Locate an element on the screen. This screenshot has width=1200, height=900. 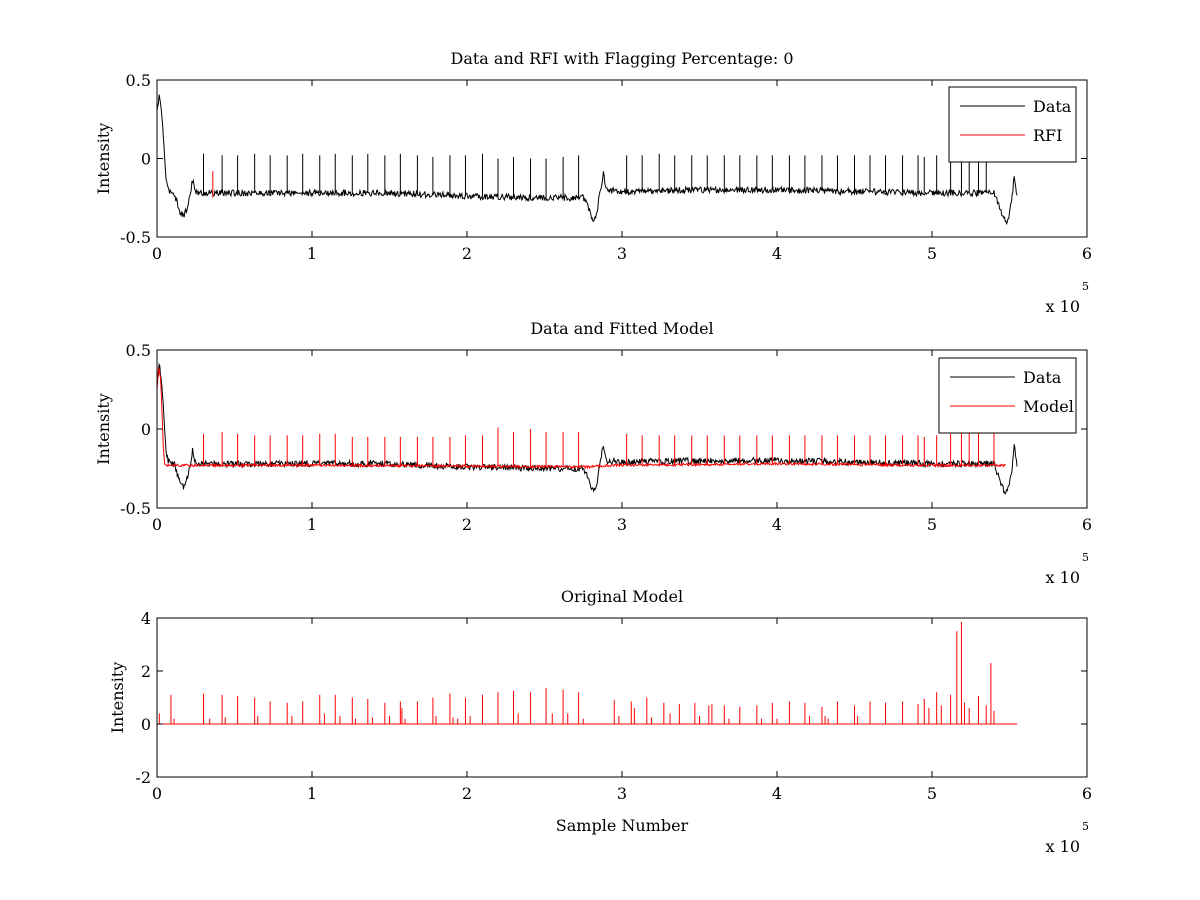
chart-title: Data and RFI with Flagging Percentage: 0 is located at coordinates (621, 58).